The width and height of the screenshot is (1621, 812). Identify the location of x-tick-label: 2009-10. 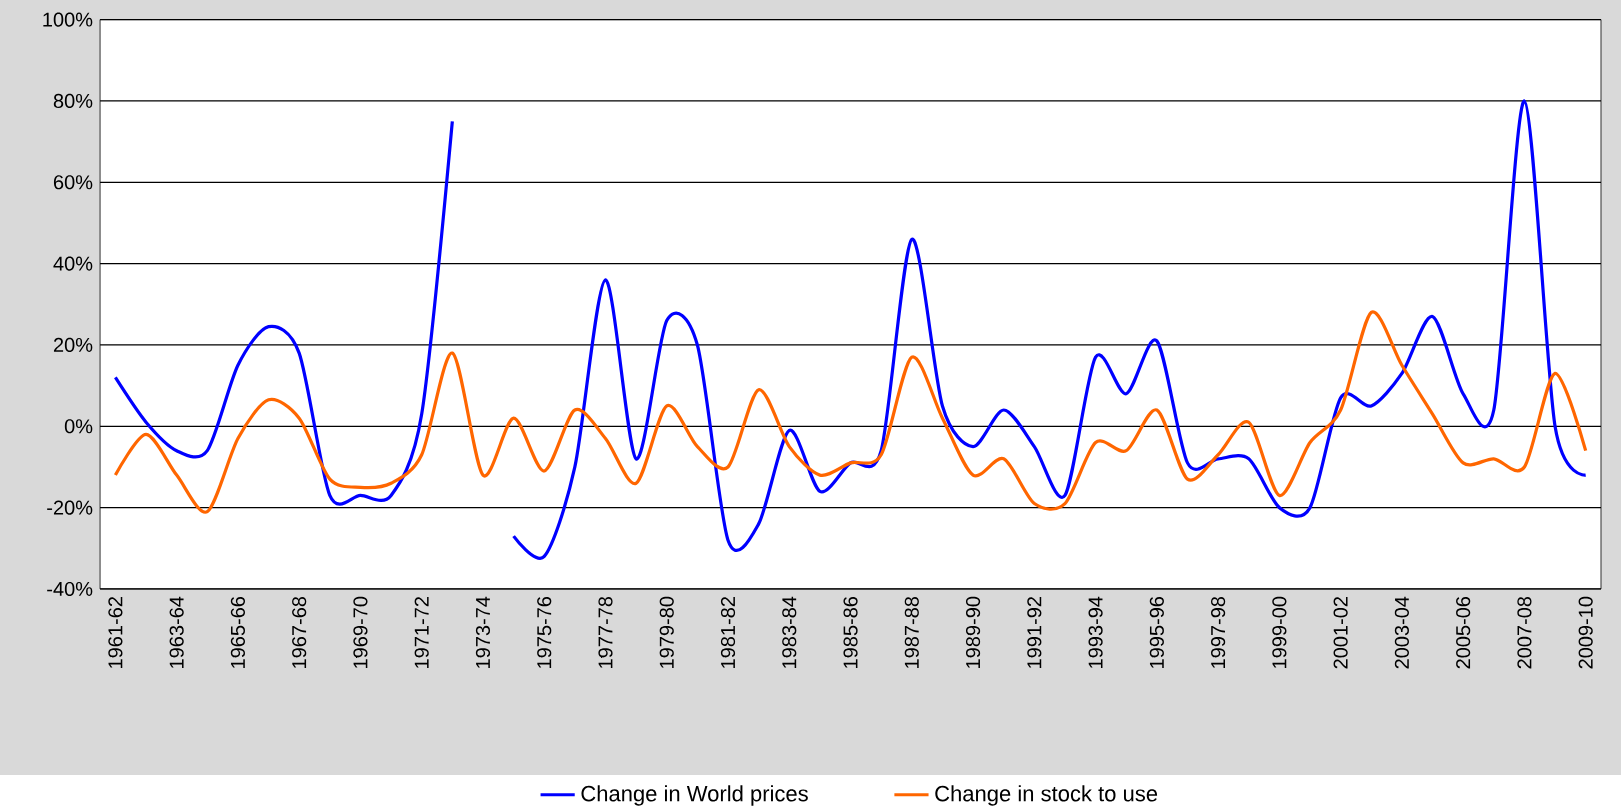
(1585, 632).